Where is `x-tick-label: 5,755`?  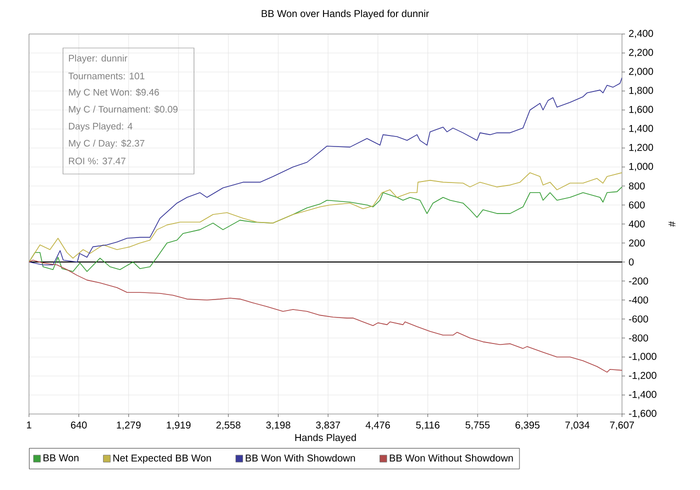 x-tick-label: 5,755 is located at coordinates (478, 426).